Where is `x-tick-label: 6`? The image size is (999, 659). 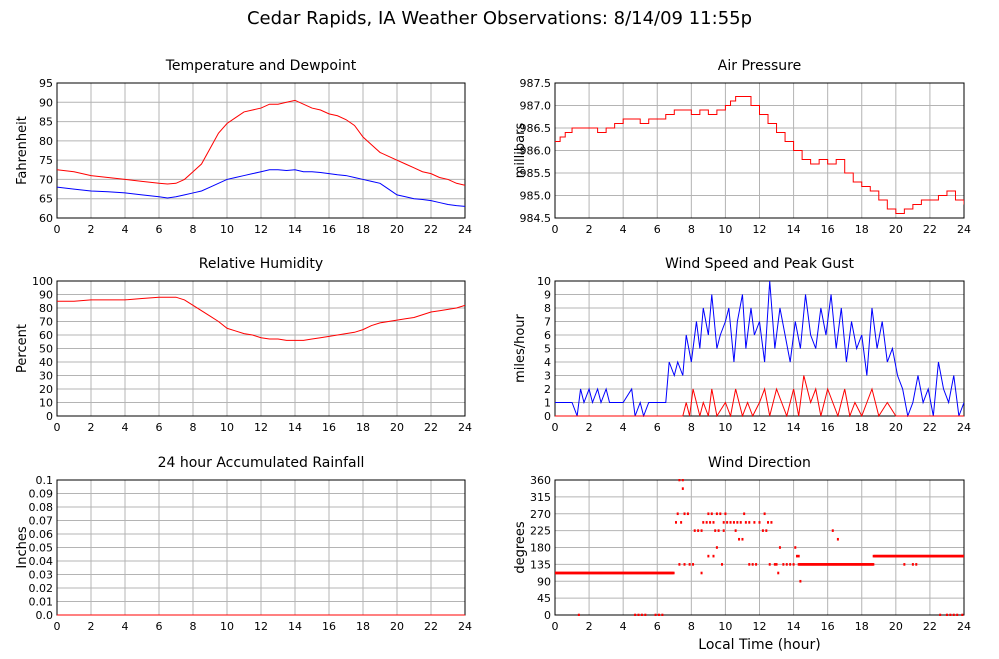
x-tick-label: 6 is located at coordinates (657, 229).